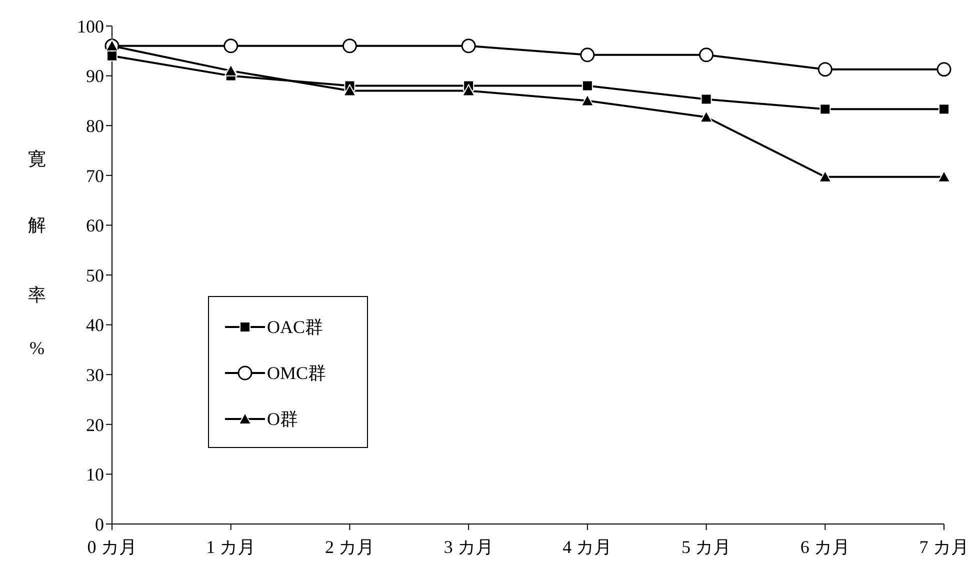 The width and height of the screenshot is (980, 576). What do you see at coordinates (295, 327) in the screenshot?
I see `legend-label: OAC群` at bounding box center [295, 327].